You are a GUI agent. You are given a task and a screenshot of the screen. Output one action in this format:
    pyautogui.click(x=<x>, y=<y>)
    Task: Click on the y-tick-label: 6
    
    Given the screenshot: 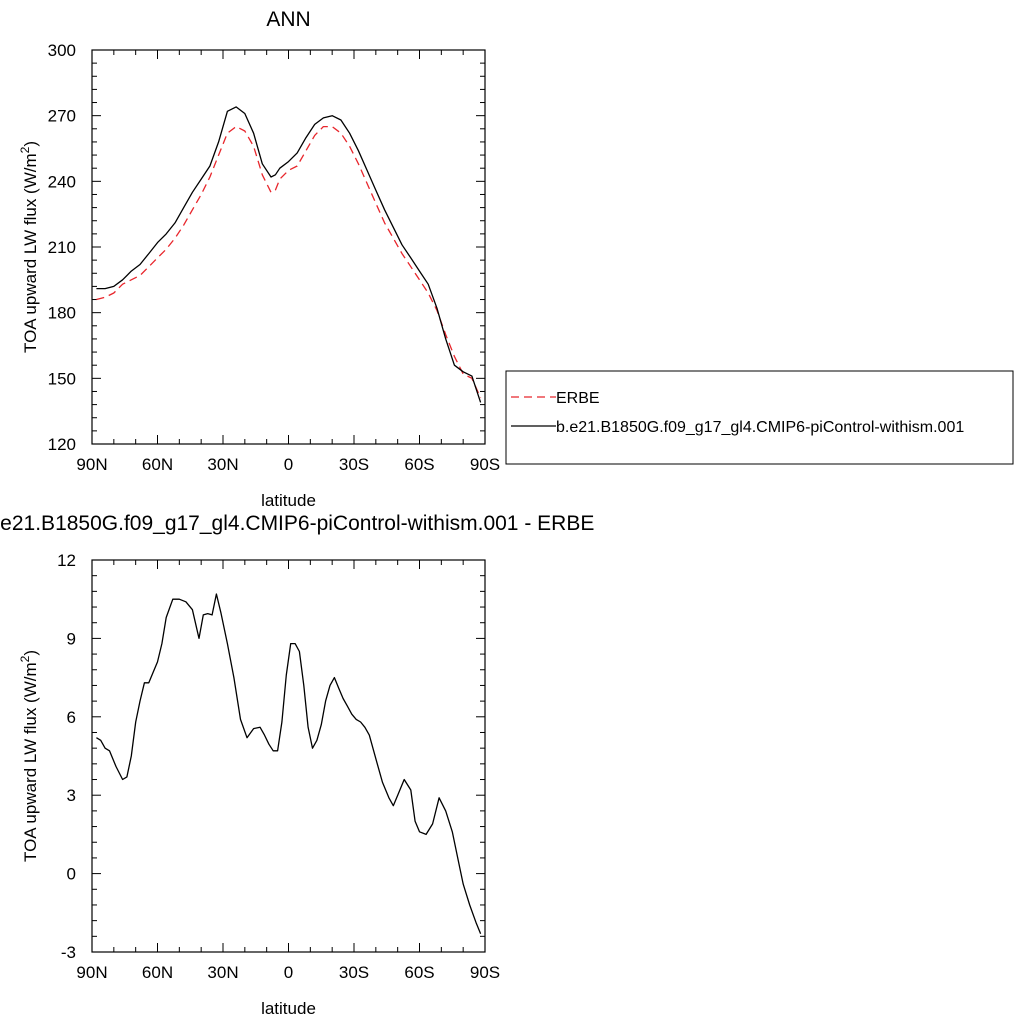 What is the action you would take?
    pyautogui.click(x=71, y=717)
    